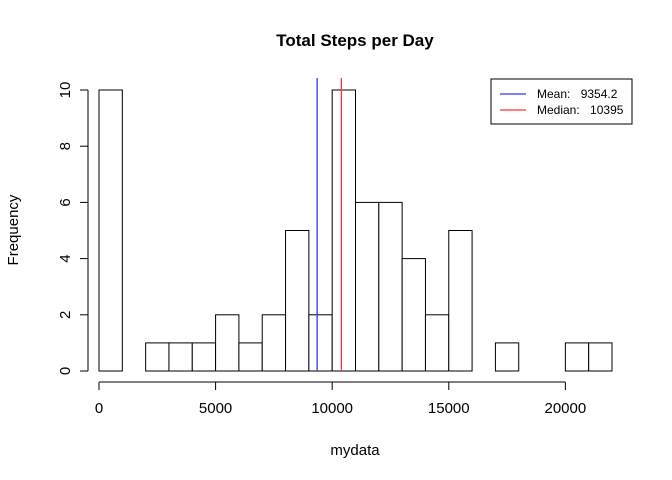 This screenshot has width=672, height=480. Describe the element at coordinates (607, 110) in the screenshot. I see `legend-label-median-value: 10395` at that location.